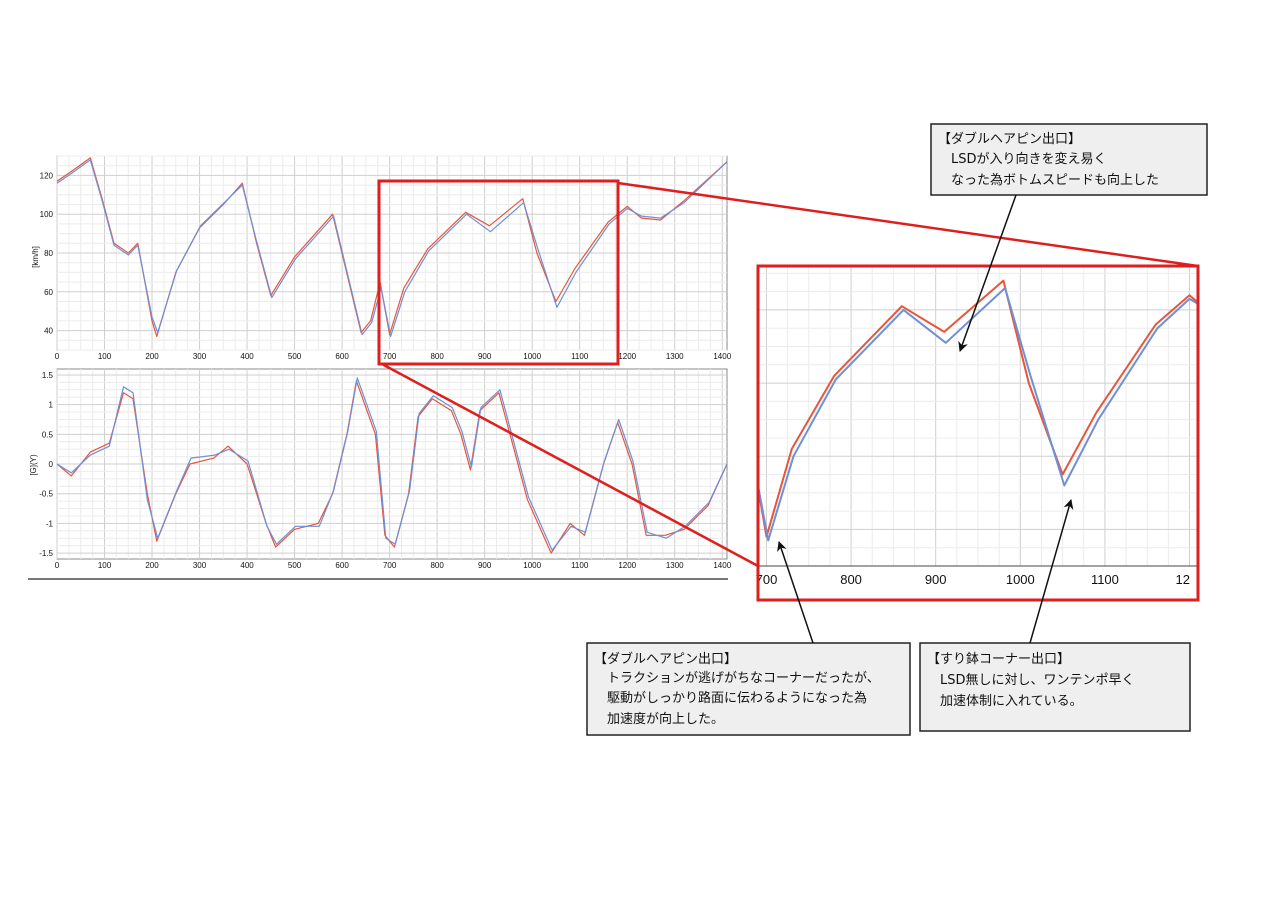 This screenshot has height=904, width=1280. What do you see at coordinates (152, 356) in the screenshot?
I see `speed-x-tick-label: 200` at bounding box center [152, 356].